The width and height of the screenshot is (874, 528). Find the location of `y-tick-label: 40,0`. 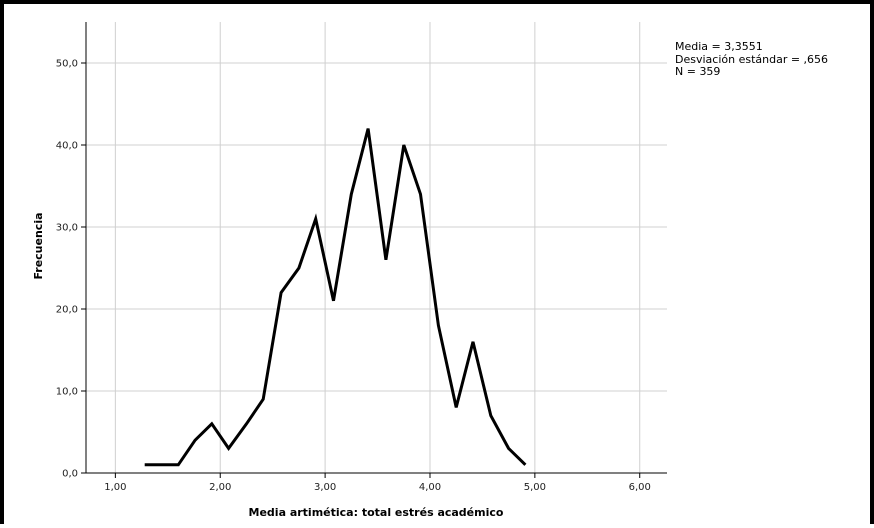

y-tick-label: 40,0 is located at coordinates (67, 146).